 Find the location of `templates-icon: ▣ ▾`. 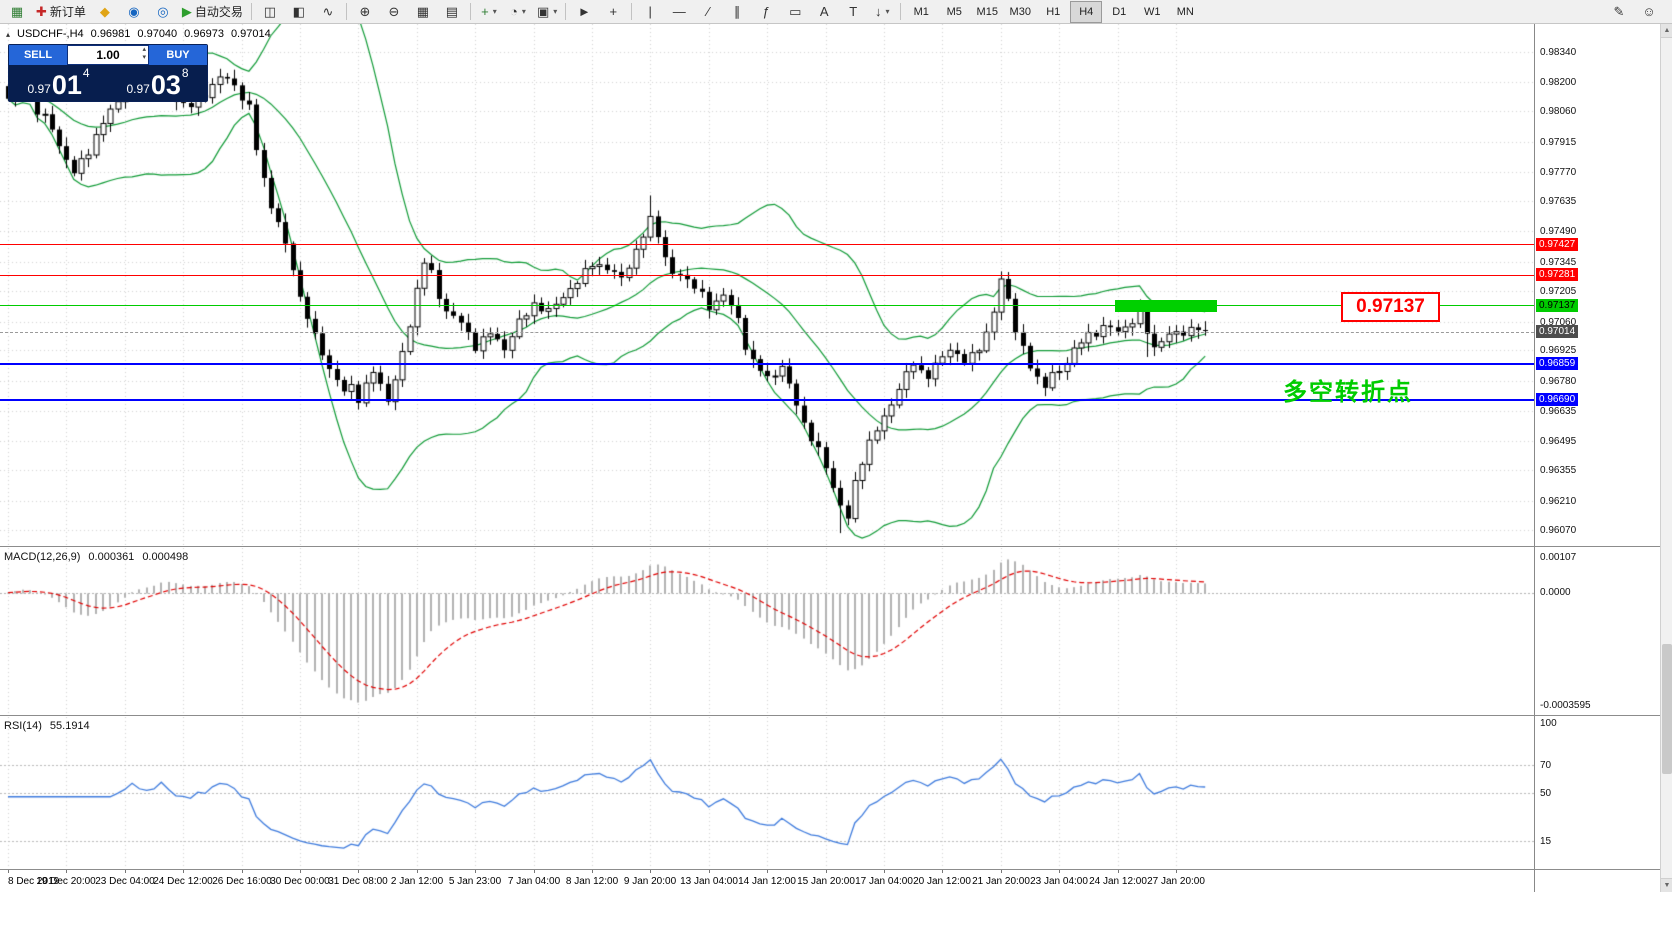

templates-icon: ▣ ▾ is located at coordinates (547, 12).